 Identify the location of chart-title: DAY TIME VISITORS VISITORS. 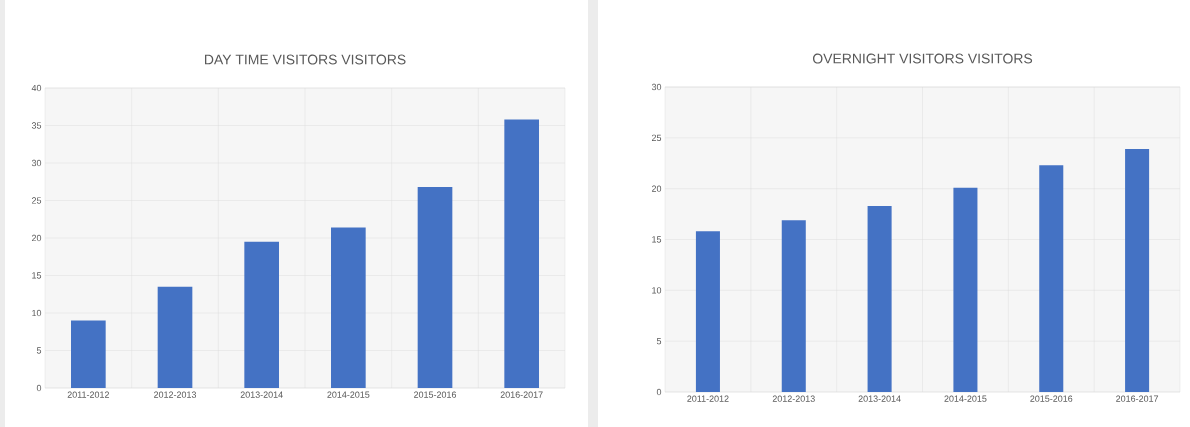
(305, 59).